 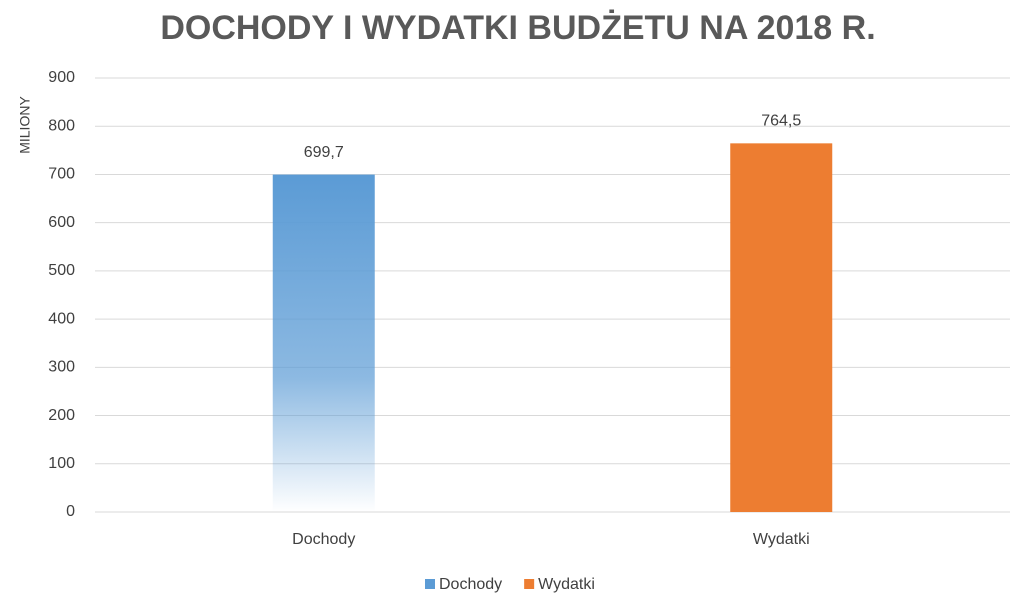 I want to click on legend-label: Dochody, so click(x=470, y=584).